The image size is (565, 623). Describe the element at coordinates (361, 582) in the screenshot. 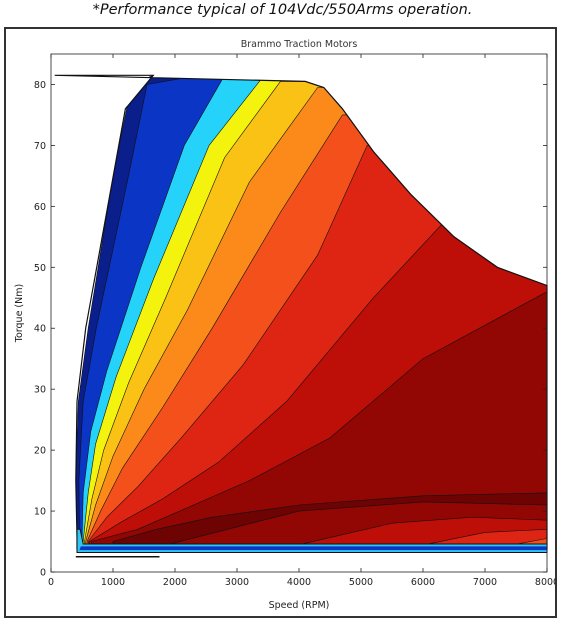

I see `x-tick-label: 5000` at that location.